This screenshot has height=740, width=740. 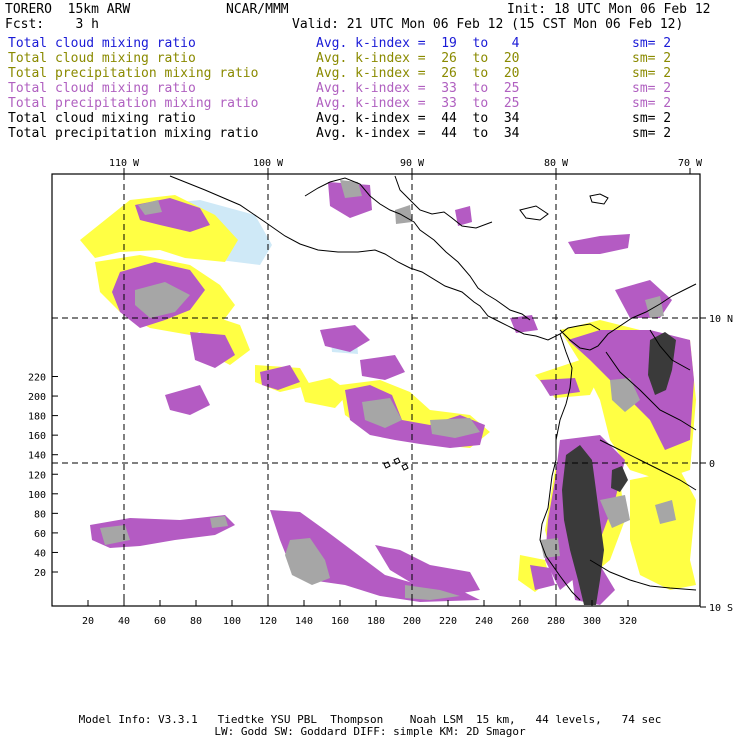 I want to click on legend-index: Avg. k-index = 19 to 4, so click(x=418, y=43).